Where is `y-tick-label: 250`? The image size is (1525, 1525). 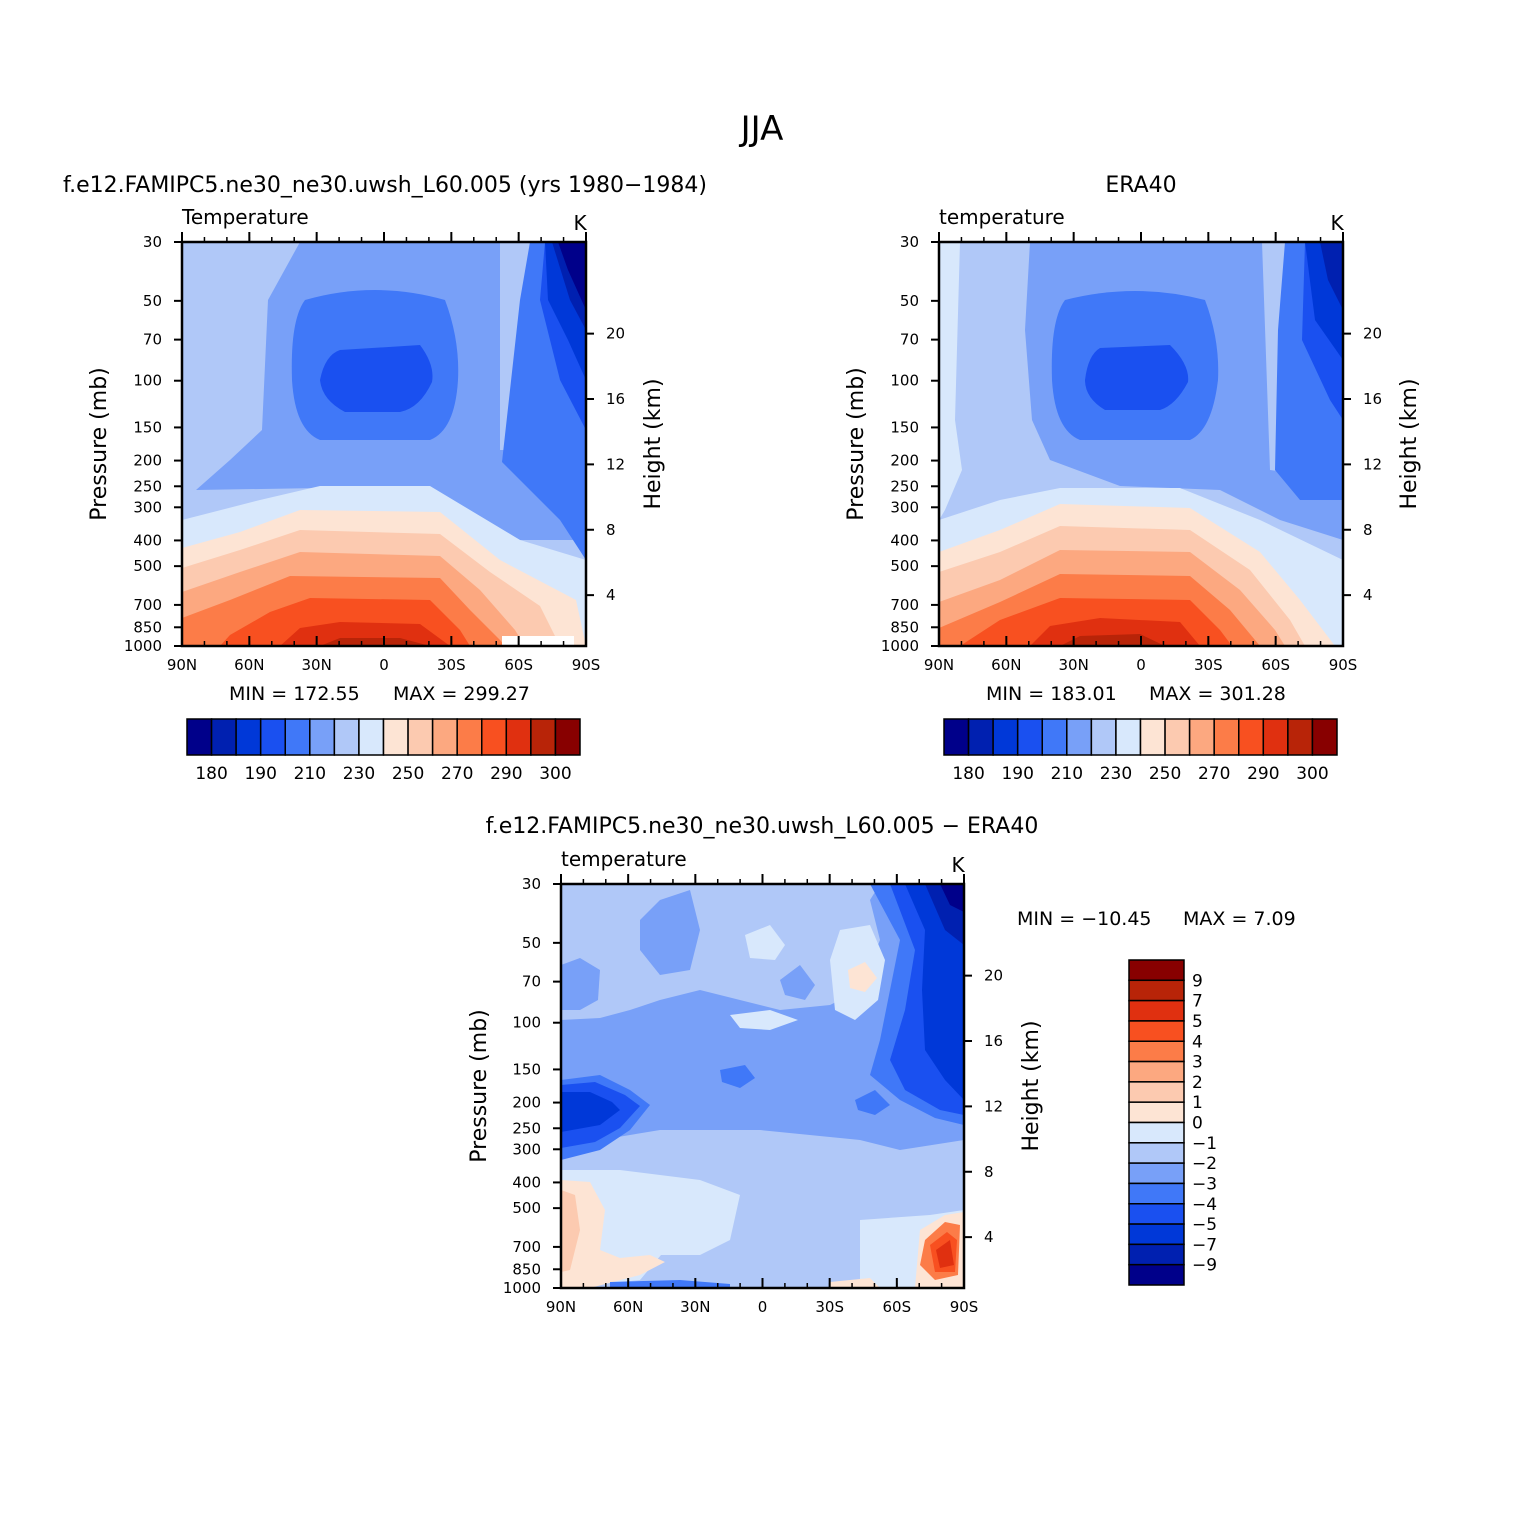 y-tick-label: 250 is located at coordinates (147, 486).